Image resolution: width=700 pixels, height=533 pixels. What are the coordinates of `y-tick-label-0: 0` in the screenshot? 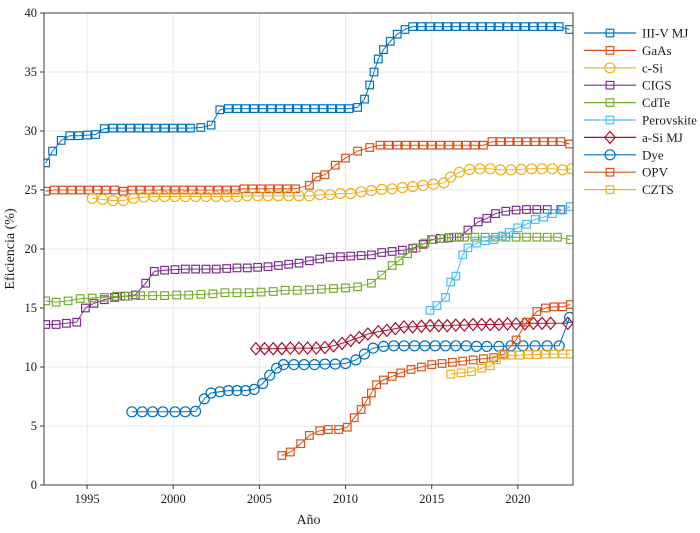 It's located at (34, 485).